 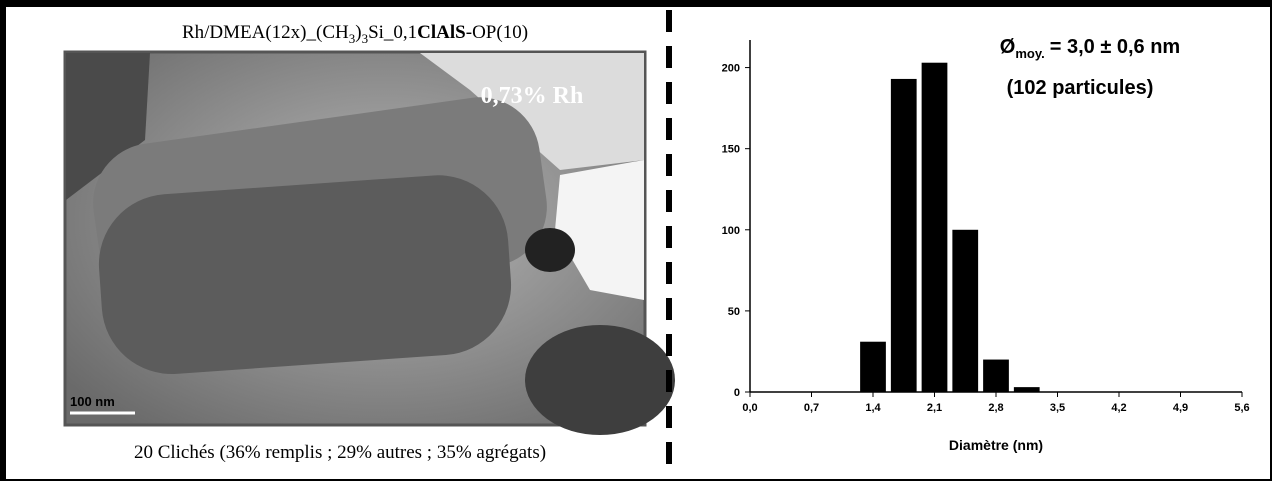 I want to click on x-tick-label: 0,0, so click(x=749, y=408).